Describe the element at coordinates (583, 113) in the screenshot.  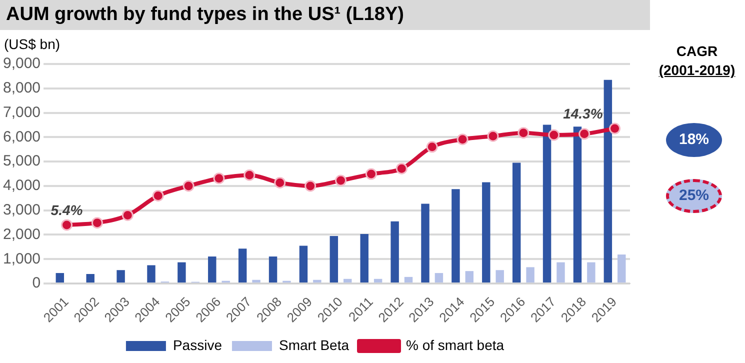
I see `data-label: 14.3%` at that location.